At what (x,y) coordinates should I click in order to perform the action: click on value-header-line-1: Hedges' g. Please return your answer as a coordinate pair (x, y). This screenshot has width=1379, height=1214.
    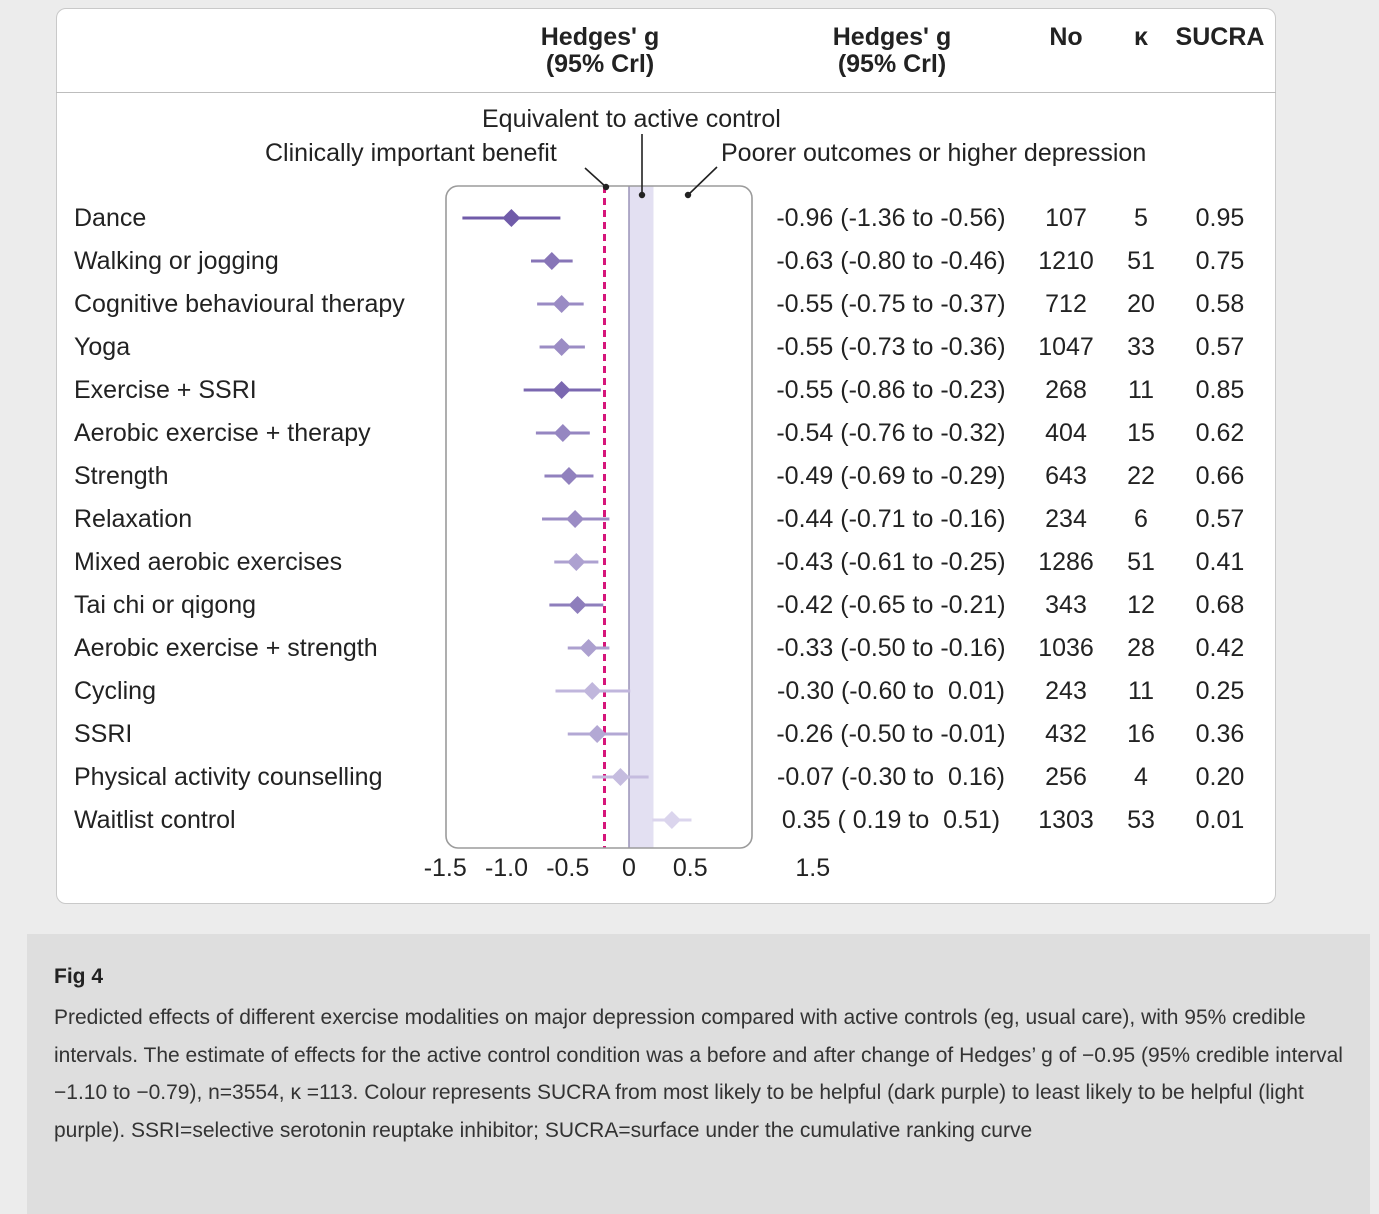
    Looking at the image, I should click on (892, 37).